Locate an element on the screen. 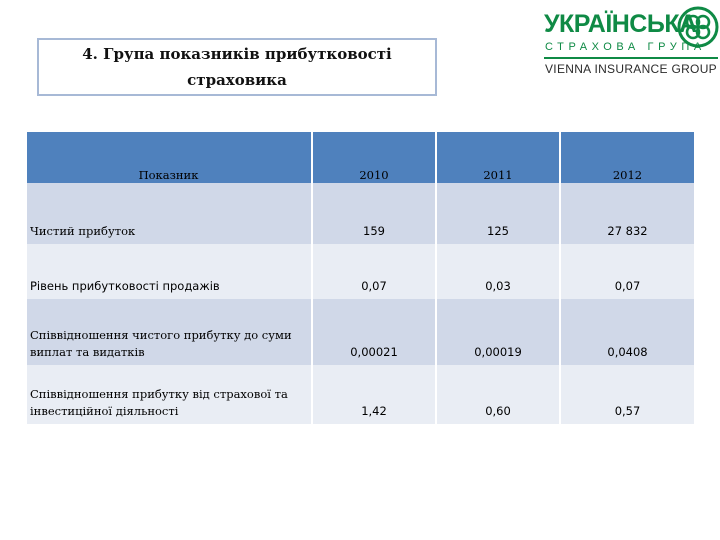 This screenshot has height=540, width=720. row-value-2012: 0,07 is located at coordinates (626, 271).